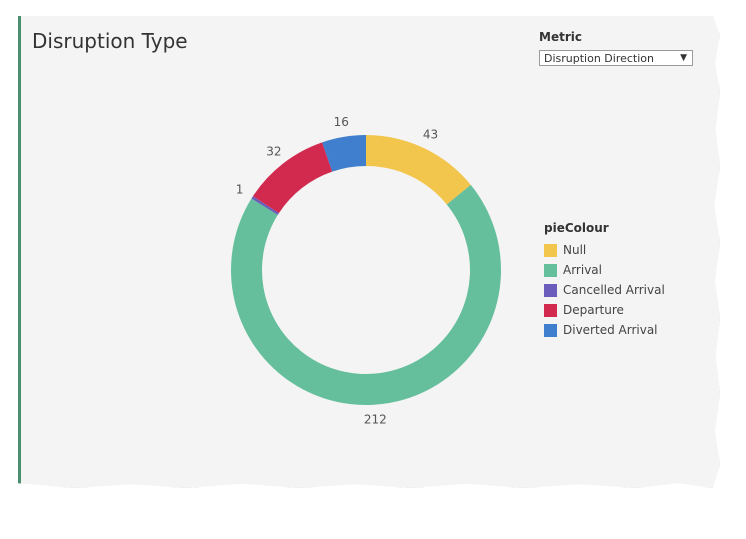  What do you see at coordinates (375, 420) in the screenshot?
I see `data-label: 212` at bounding box center [375, 420].